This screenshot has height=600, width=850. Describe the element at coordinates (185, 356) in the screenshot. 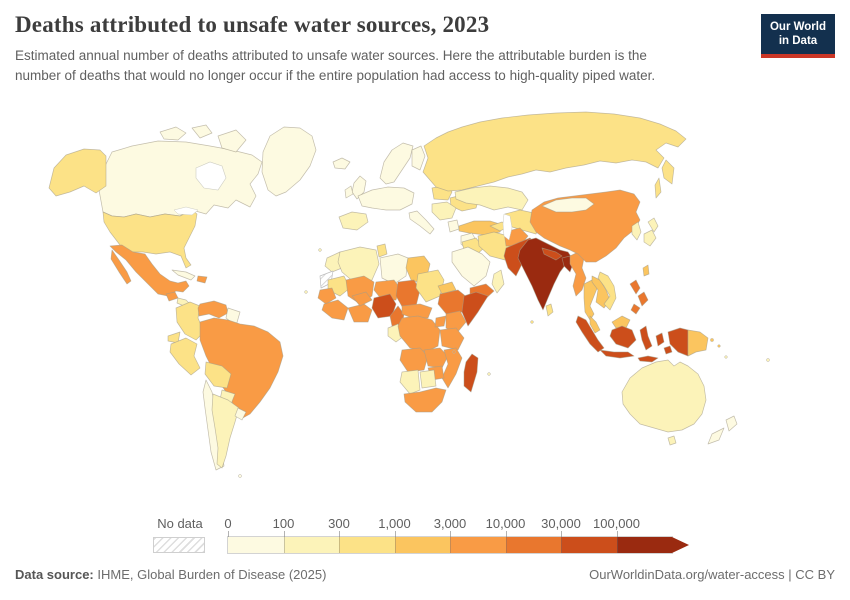

I see `region-peru` at that location.